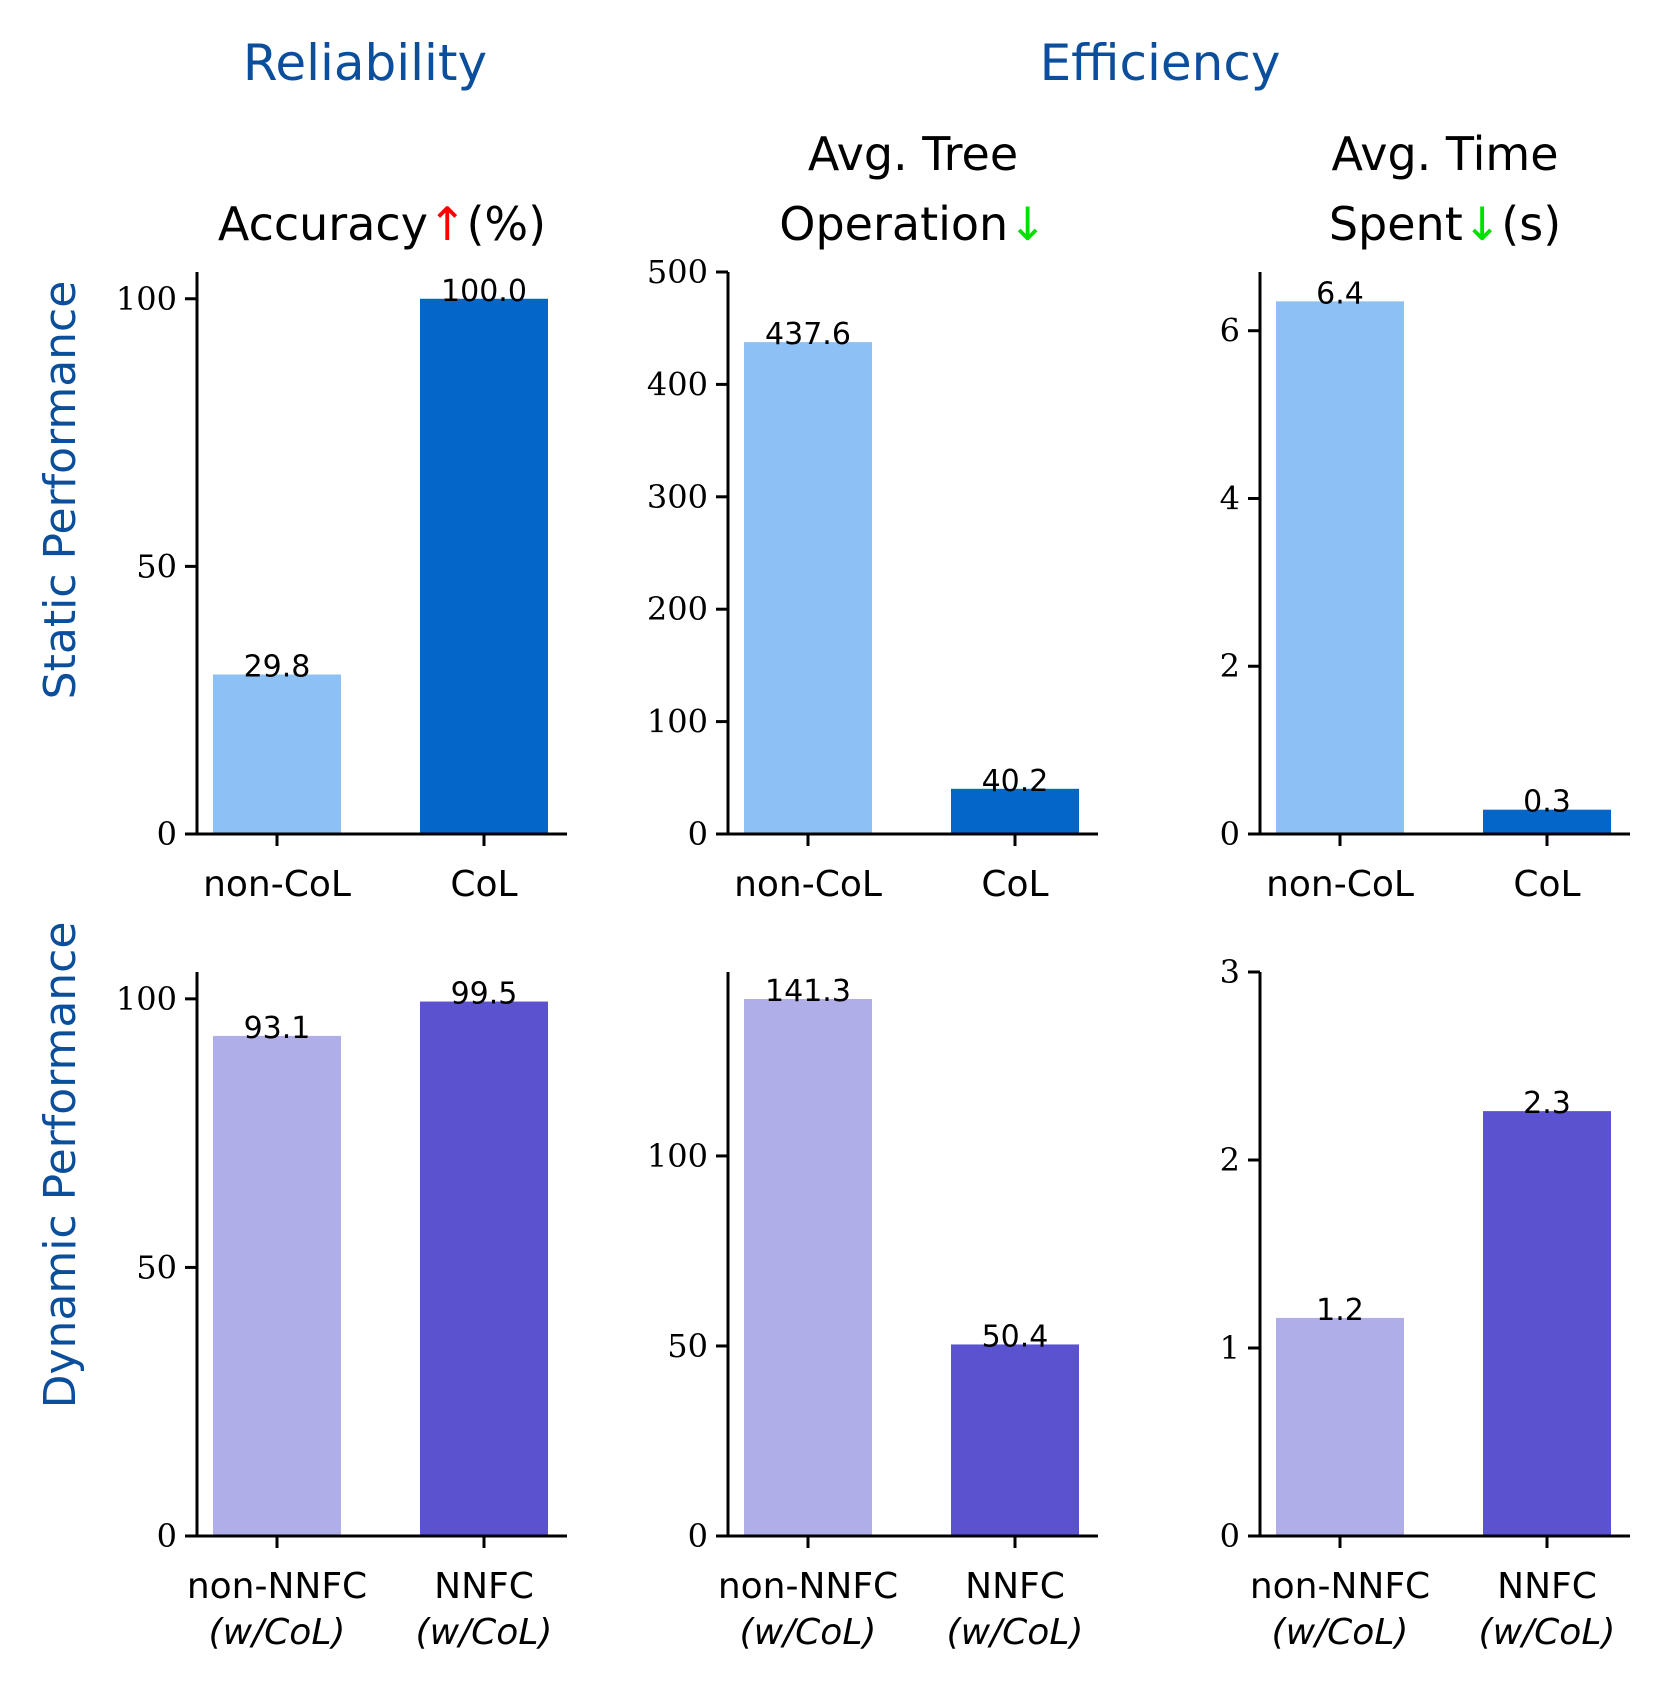 The width and height of the screenshot is (1660, 1690). I want to click on chart-title-line: Accuracy↑(%), so click(382, 224).